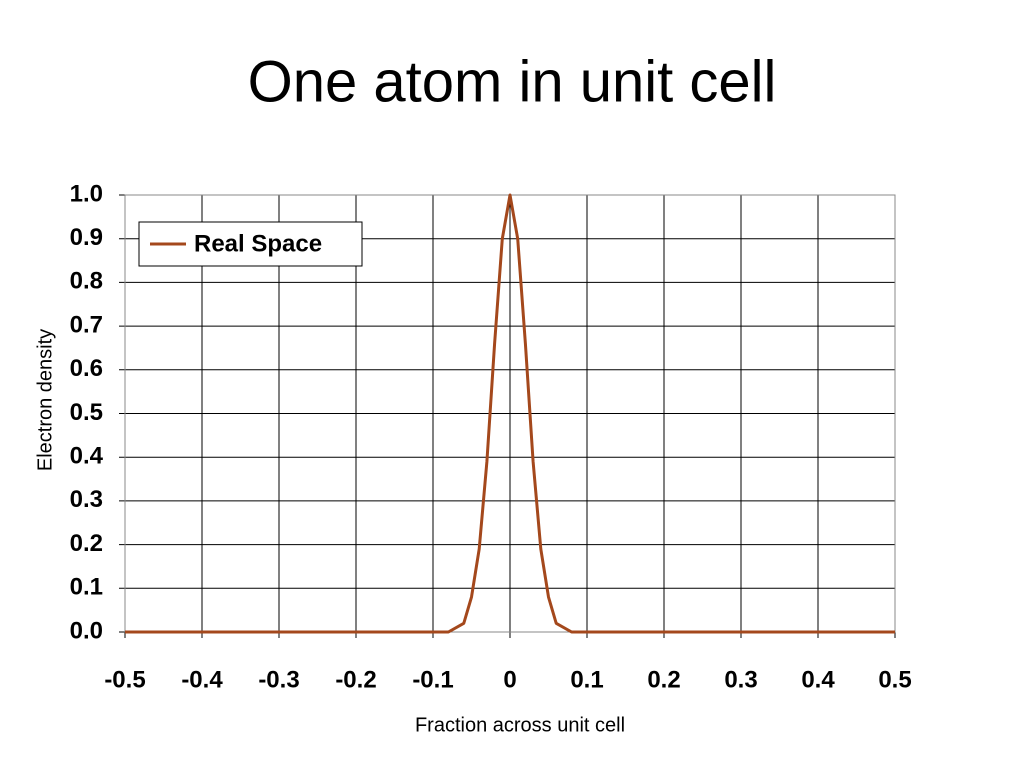  I want to click on y-tick-label: 0.4, so click(87, 456).